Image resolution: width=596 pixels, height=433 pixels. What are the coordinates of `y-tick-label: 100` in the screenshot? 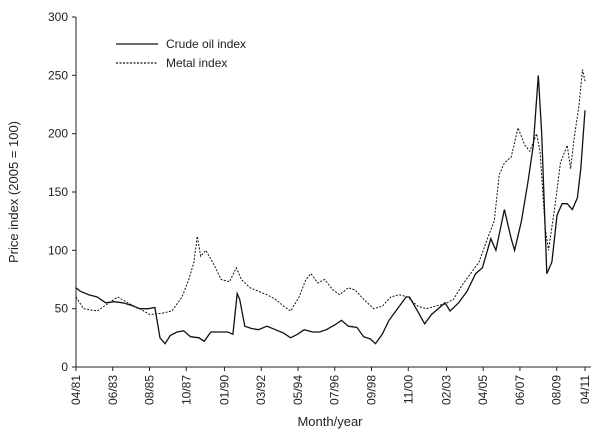 It's located at (58, 250).